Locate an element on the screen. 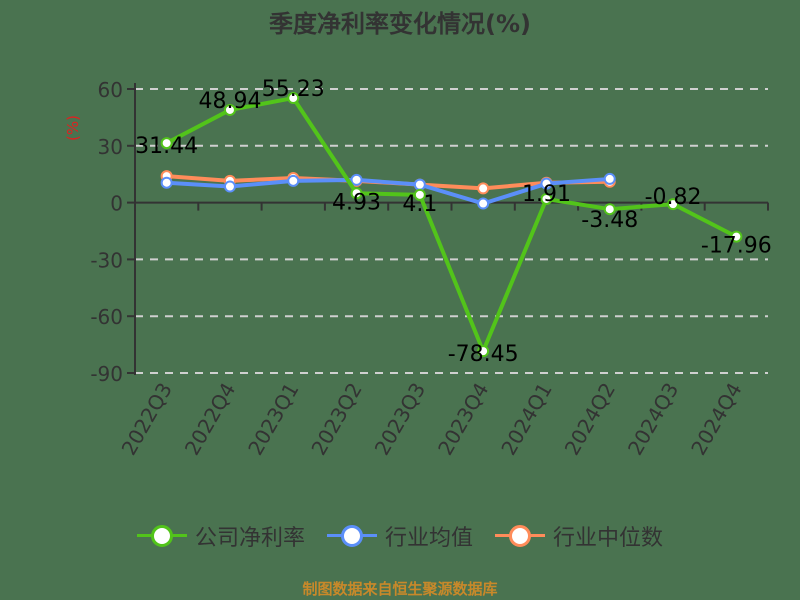  data-label: 48.94 is located at coordinates (229, 101).